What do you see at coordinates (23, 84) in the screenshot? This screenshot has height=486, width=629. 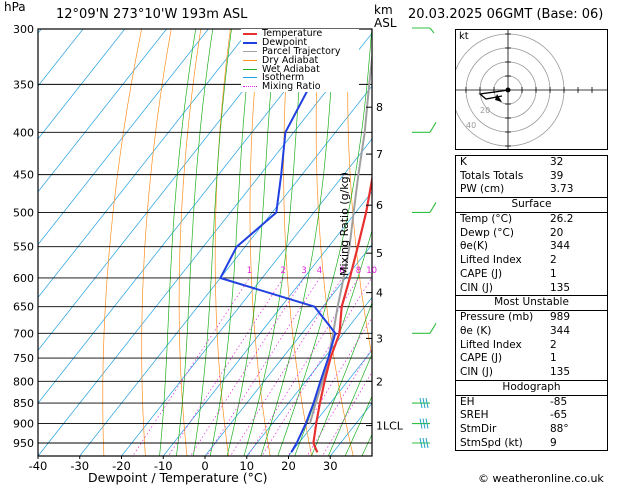 I see `pressure-tick-label: 350` at bounding box center [23, 84].